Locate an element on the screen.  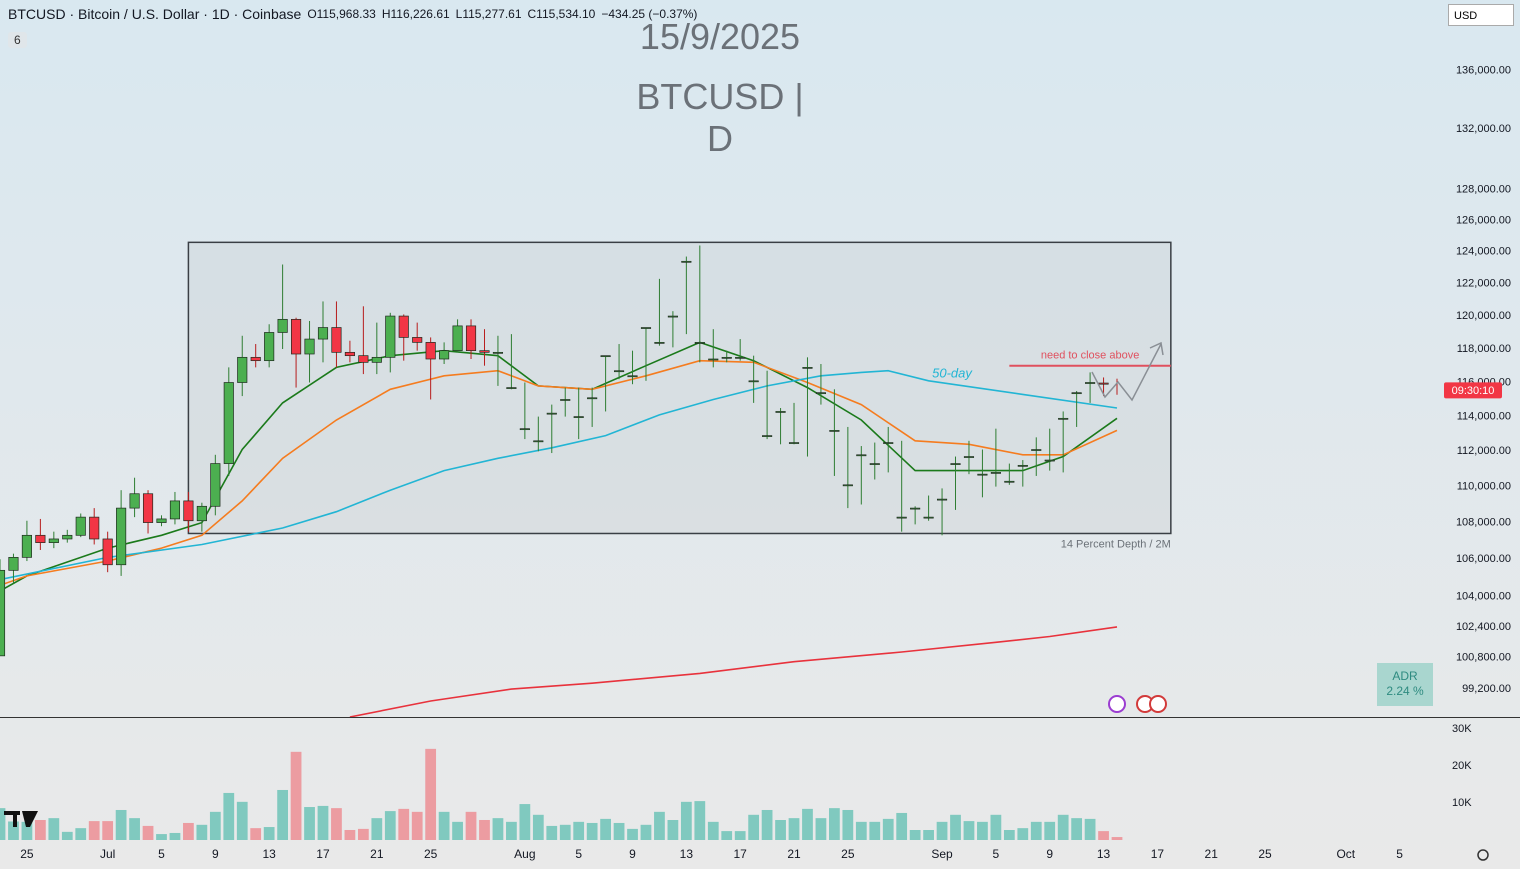
y-tick-label: 118,000.00 is located at coordinates (1484, 349).